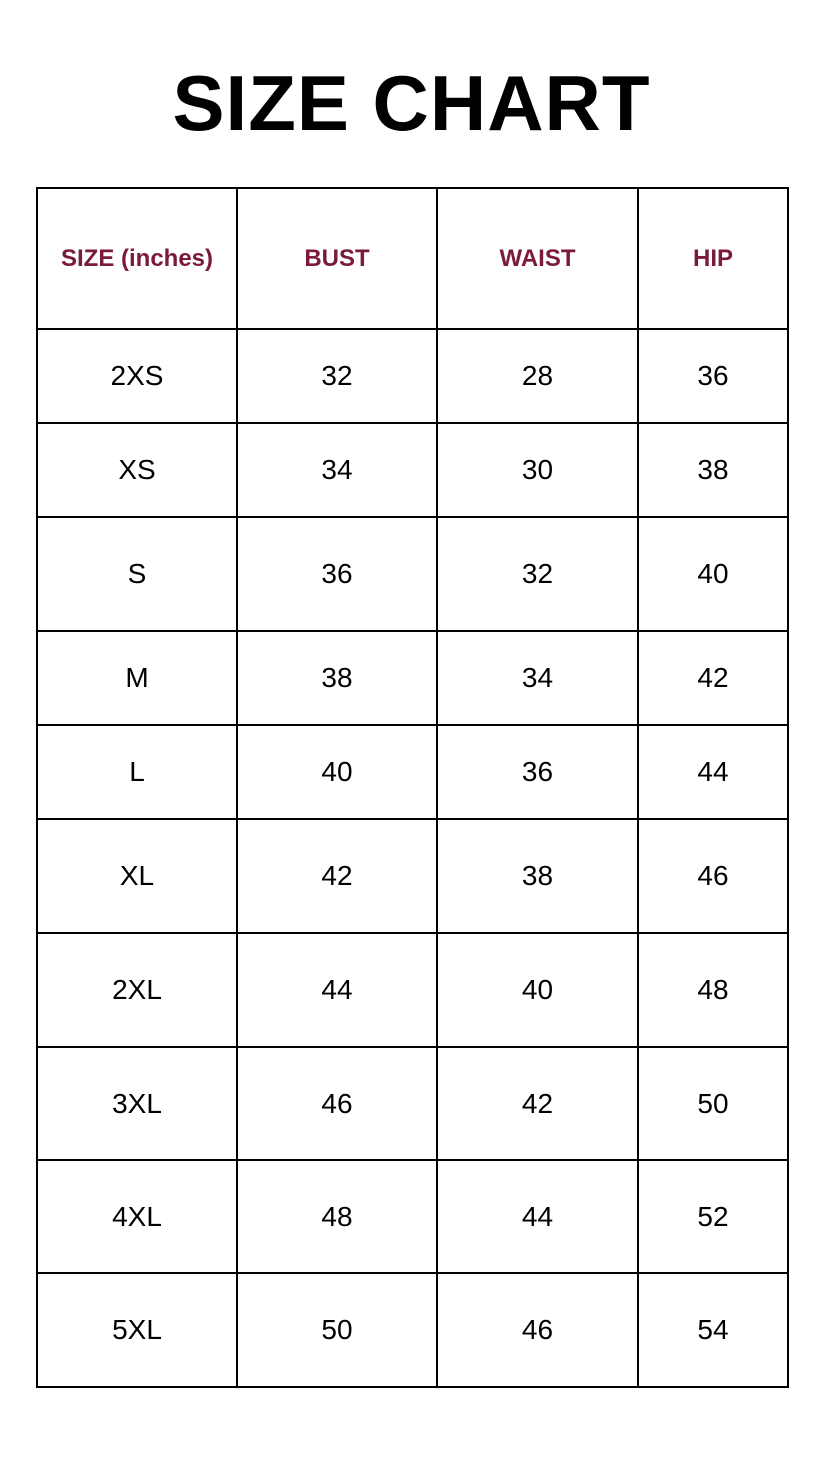  What do you see at coordinates (713, 772) in the screenshot?
I see `cell-hip: 44` at bounding box center [713, 772].